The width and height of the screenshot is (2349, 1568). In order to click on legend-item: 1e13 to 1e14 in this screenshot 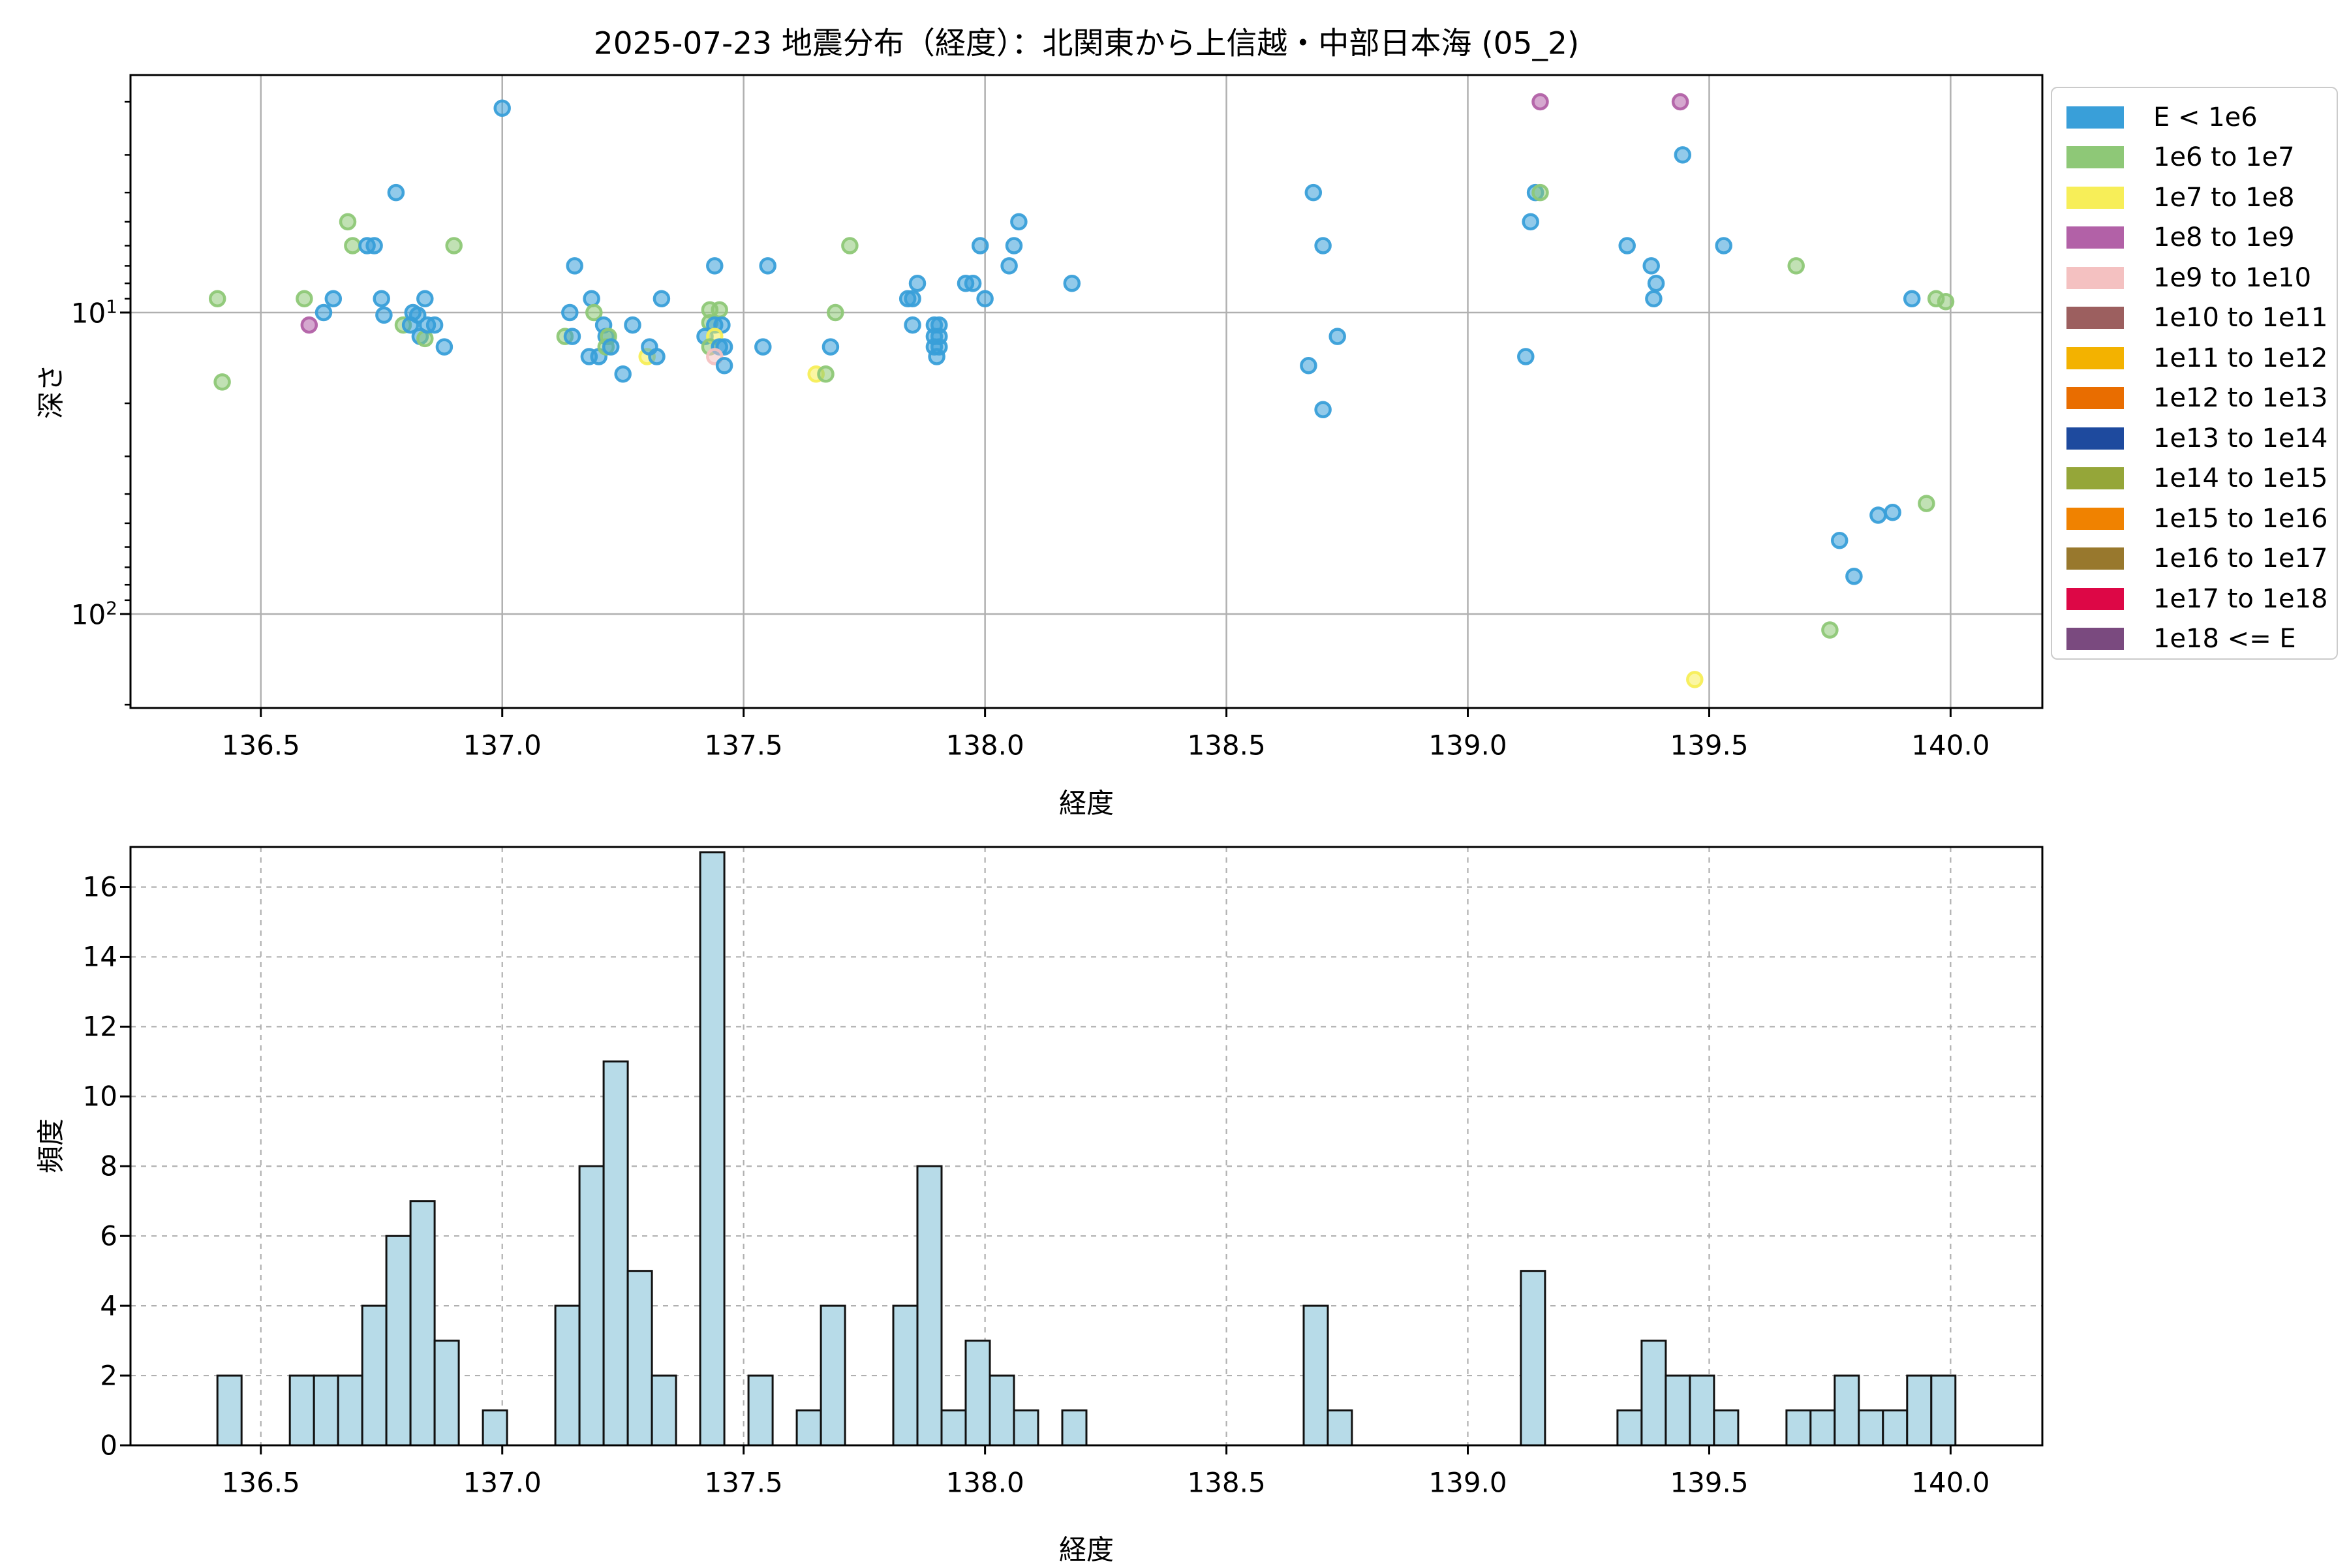, I will do `click(2194, 438)`.